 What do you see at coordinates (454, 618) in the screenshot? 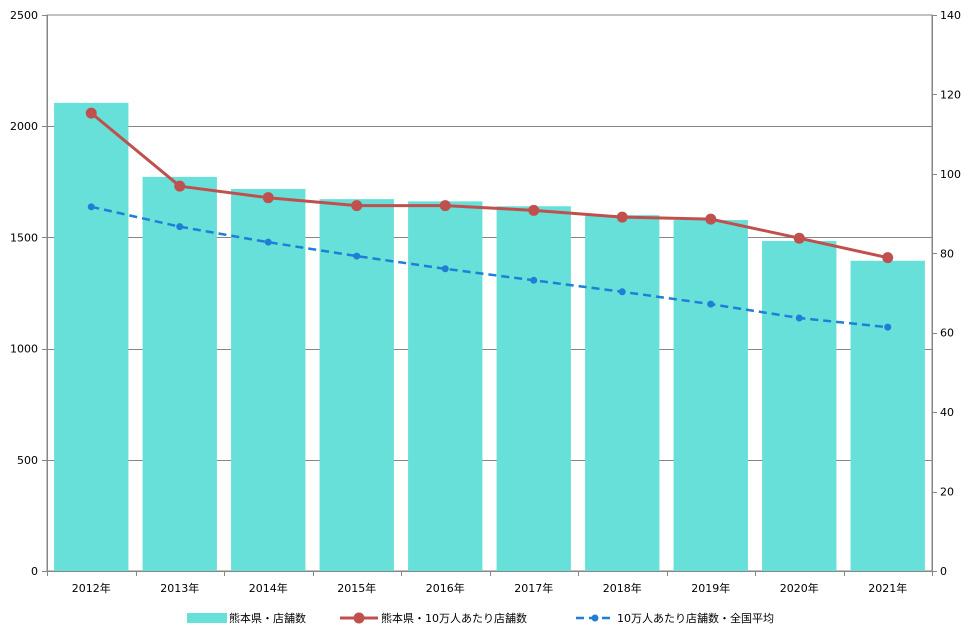
I see `legend-label: 熊本県・10万人あたり店舗数` at bounding box center [454, 618].